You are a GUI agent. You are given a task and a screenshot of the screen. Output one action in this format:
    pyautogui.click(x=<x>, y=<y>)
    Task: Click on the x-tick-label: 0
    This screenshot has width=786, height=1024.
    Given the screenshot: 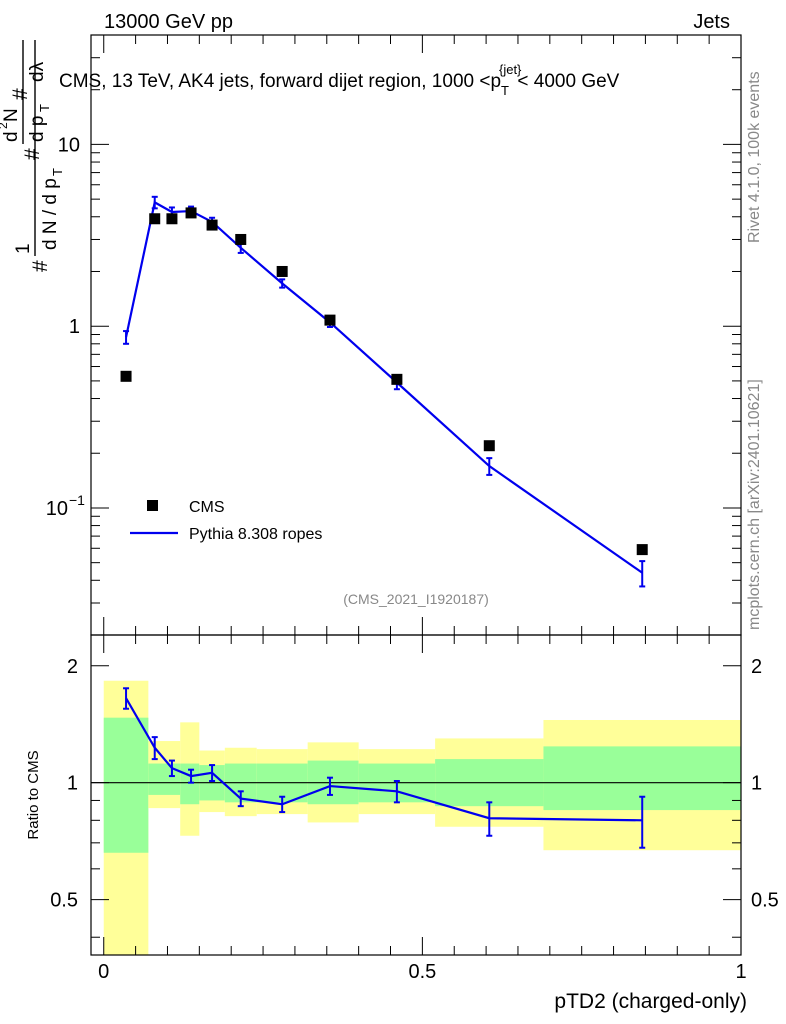 What is the action you would take?
    pyautogui.click(x=103, y=972)
    